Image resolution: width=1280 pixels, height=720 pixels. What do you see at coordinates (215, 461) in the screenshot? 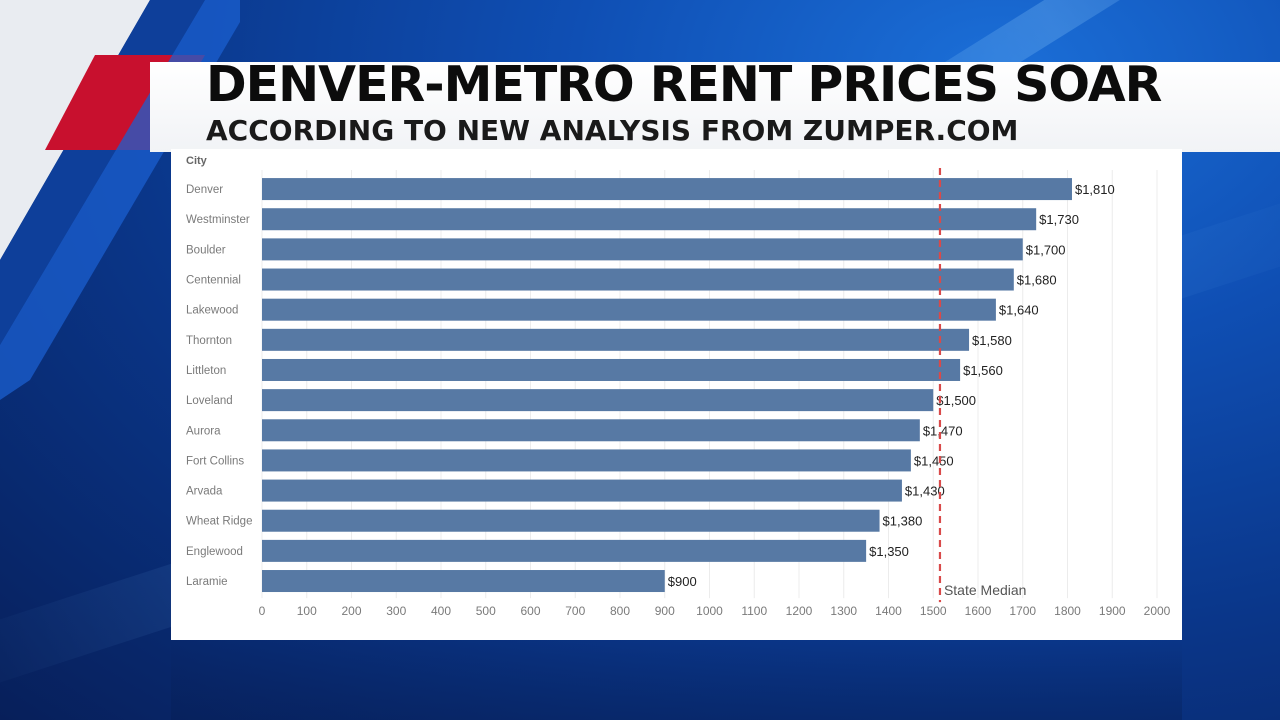
I see `category-label: Fort Collins` at bounding box center [215, 461].